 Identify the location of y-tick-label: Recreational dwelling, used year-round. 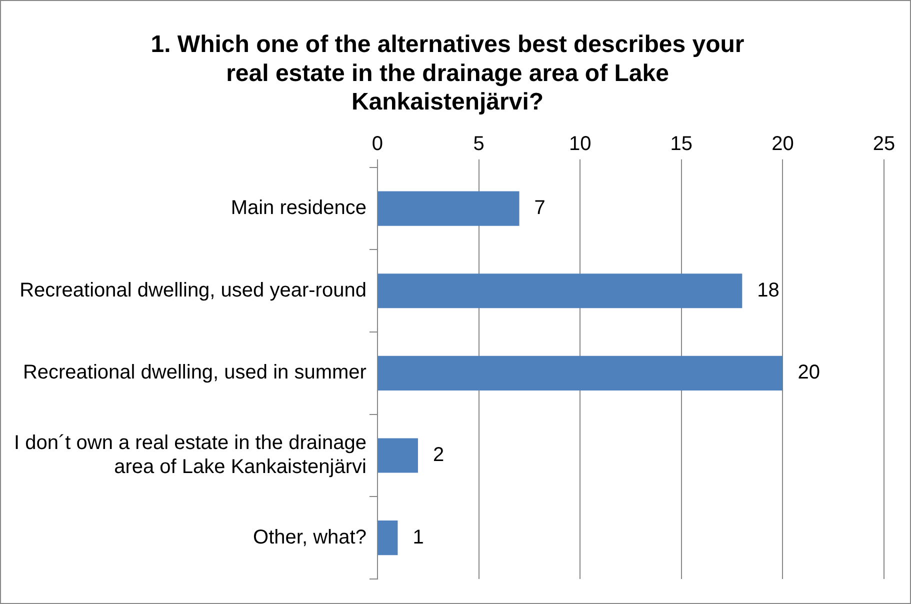
(193, 290).